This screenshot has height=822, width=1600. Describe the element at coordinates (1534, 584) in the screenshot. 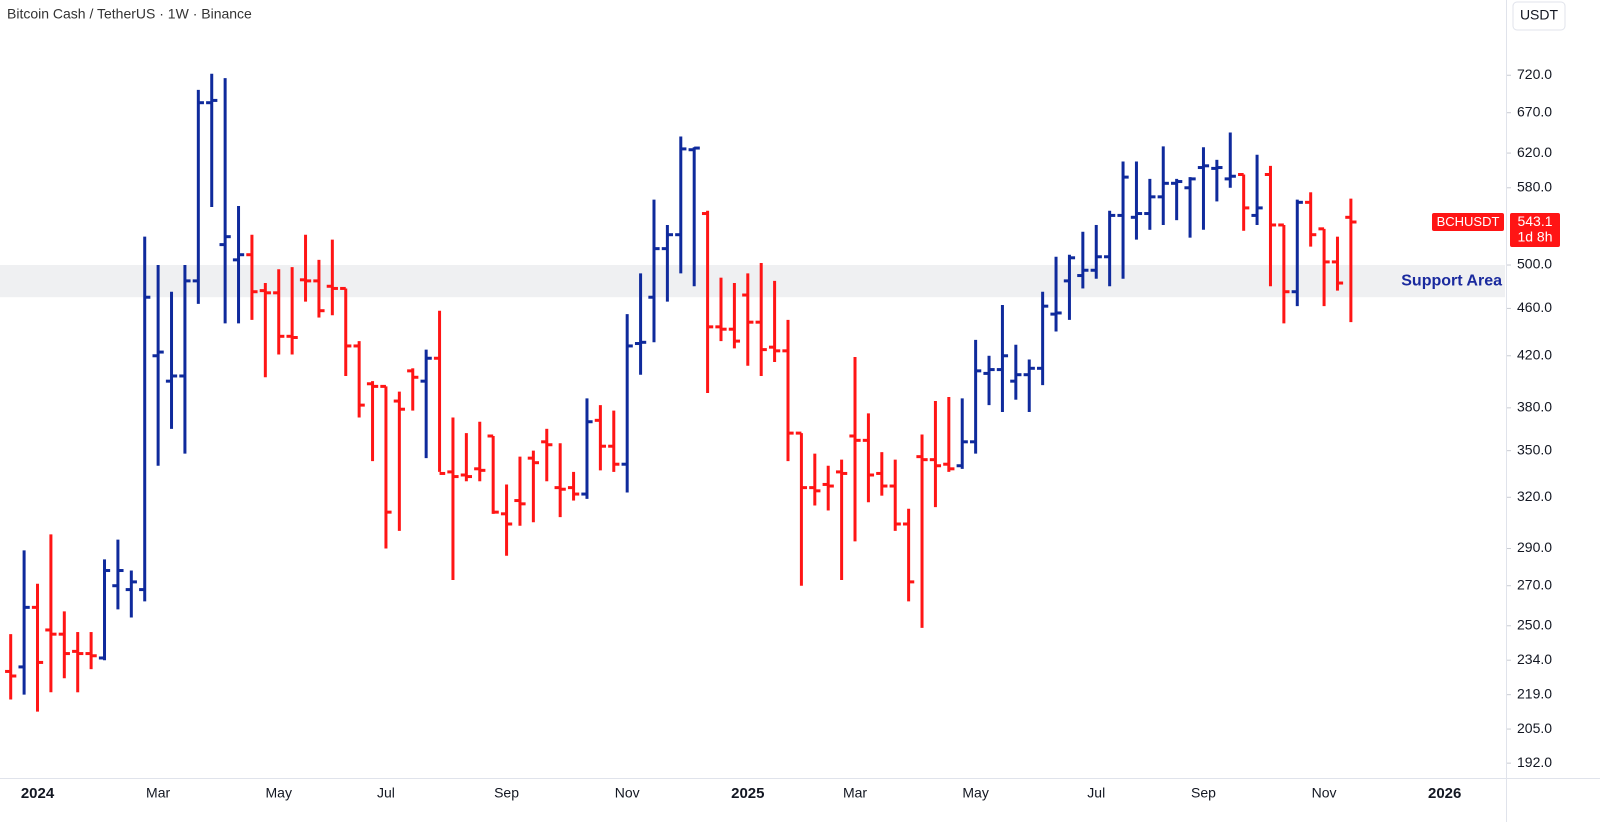

I see `y-tick-label: 270.0` at that location.